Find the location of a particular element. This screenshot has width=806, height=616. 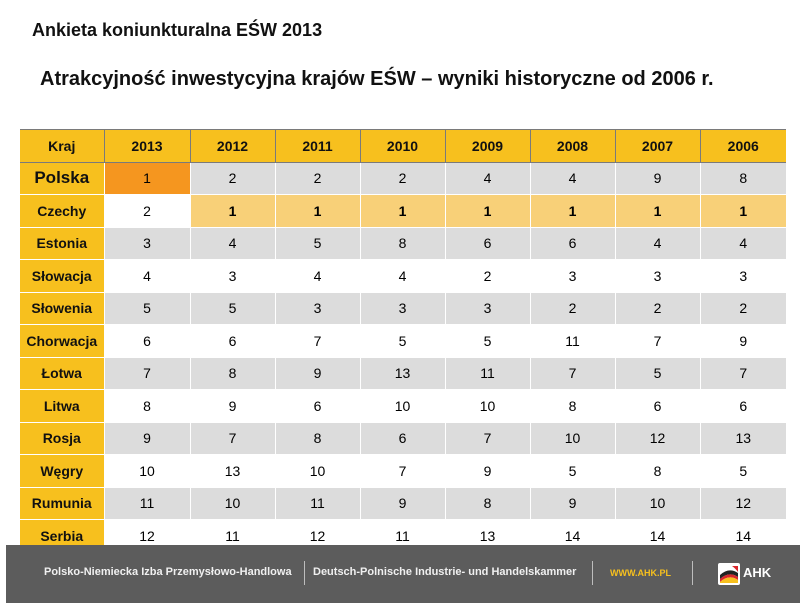

footer-url-link: WWW.AHK.PL is located at coordinates (640, 573).